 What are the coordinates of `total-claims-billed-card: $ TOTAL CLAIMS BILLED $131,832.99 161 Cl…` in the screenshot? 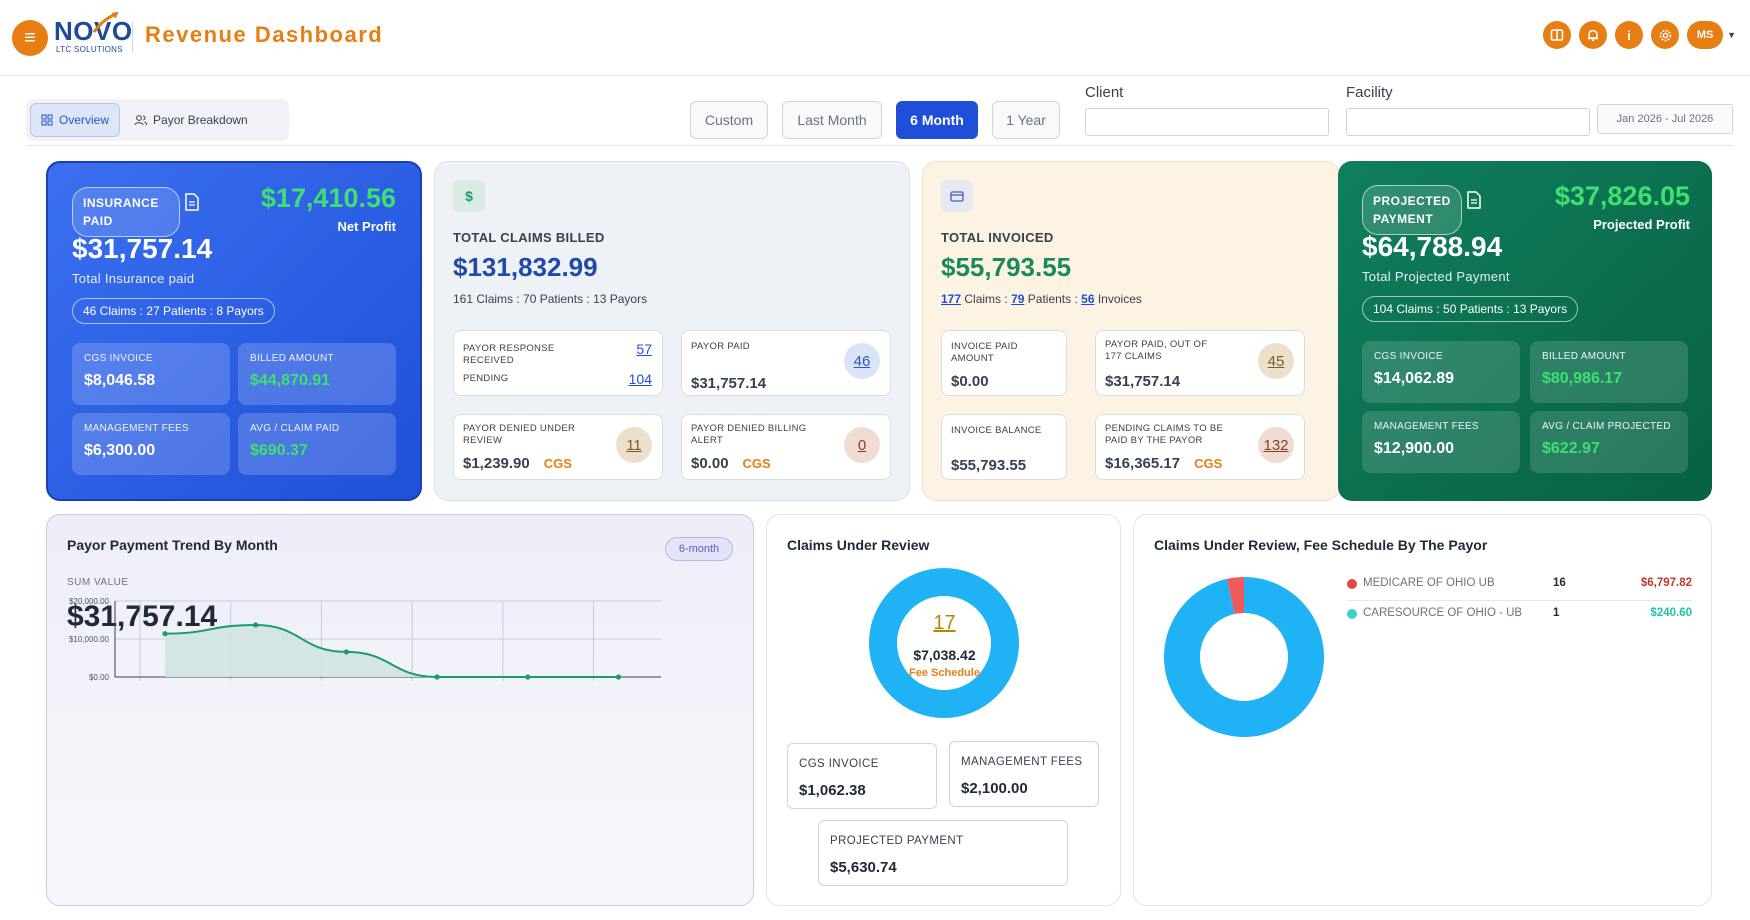 It's located at (672, 331).